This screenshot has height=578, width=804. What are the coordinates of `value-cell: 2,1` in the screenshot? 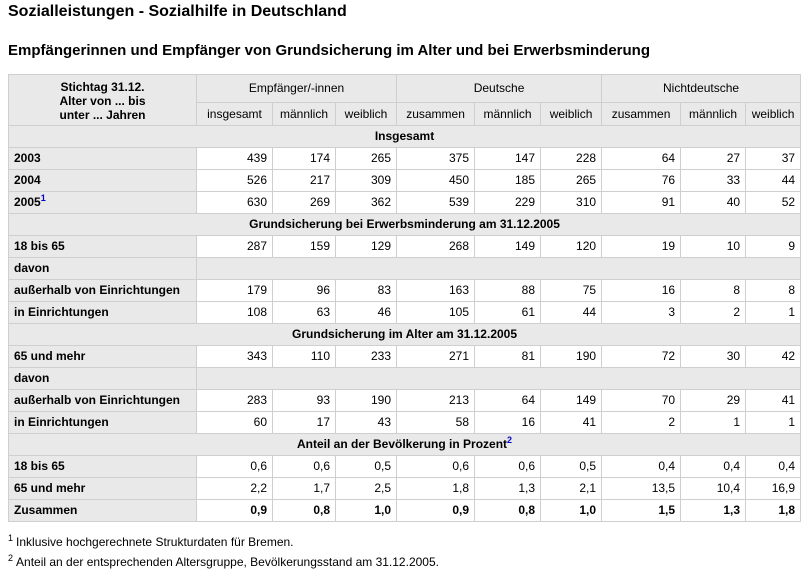 It's located at (571, 488).